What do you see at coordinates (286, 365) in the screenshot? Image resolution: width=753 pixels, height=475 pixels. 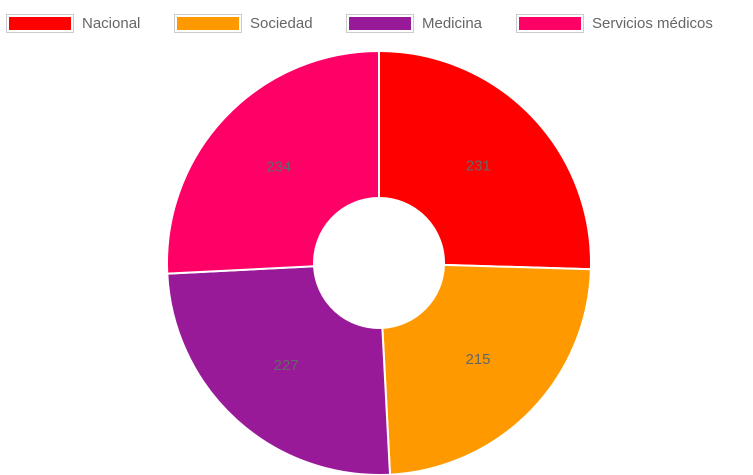 I see `value-label: 227` at bounding box center [286, 365].